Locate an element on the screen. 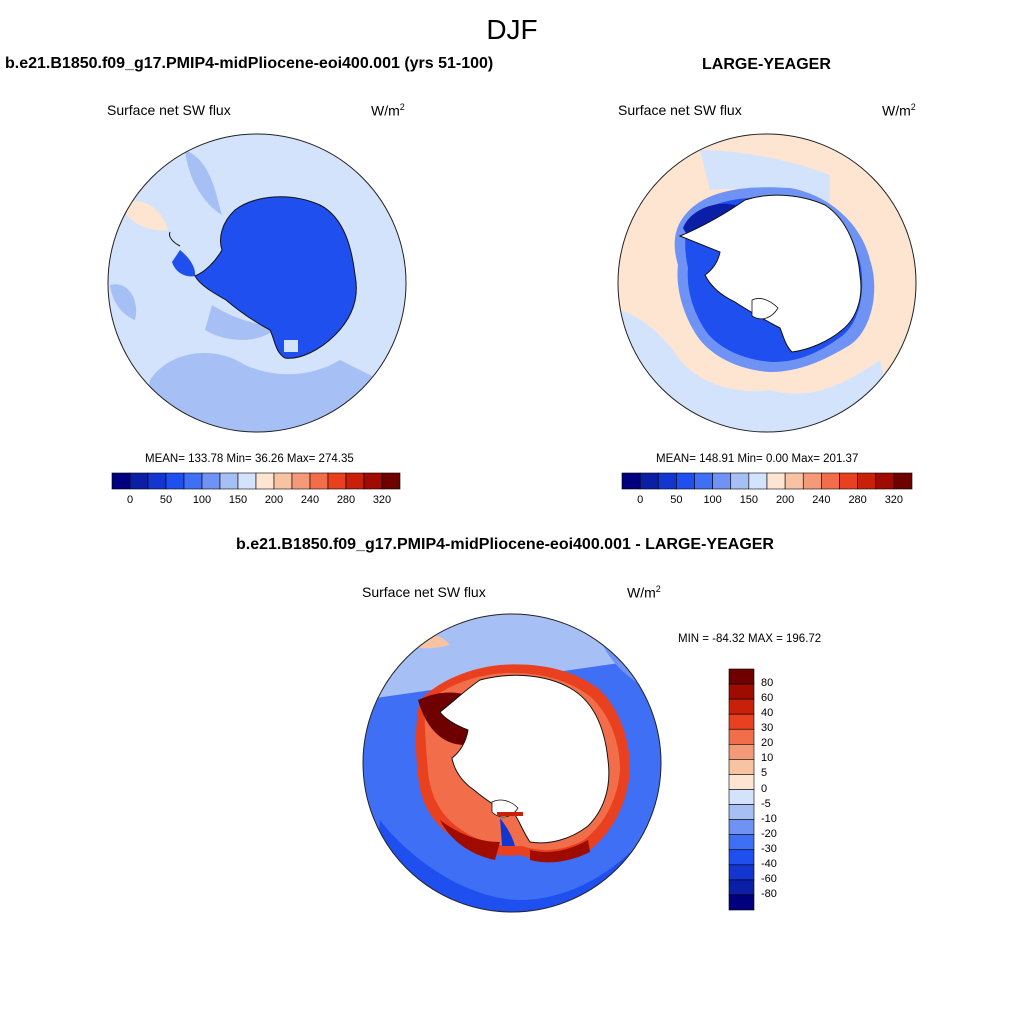  colorbar-tick-label: 10 is located at coordinates (767, 758).